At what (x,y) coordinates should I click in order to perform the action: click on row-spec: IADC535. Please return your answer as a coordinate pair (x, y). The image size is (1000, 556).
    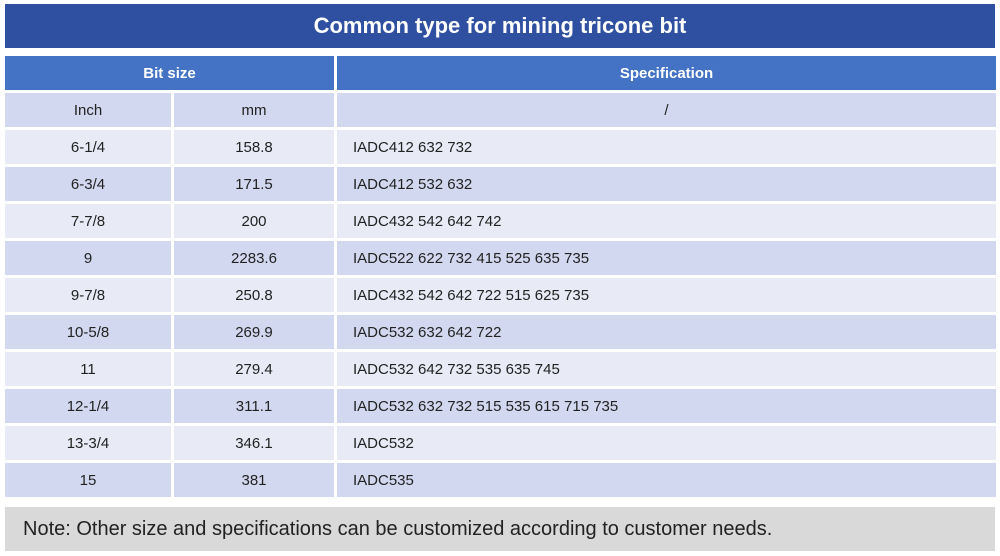
    Looking at the image, I should click on (666, 480).